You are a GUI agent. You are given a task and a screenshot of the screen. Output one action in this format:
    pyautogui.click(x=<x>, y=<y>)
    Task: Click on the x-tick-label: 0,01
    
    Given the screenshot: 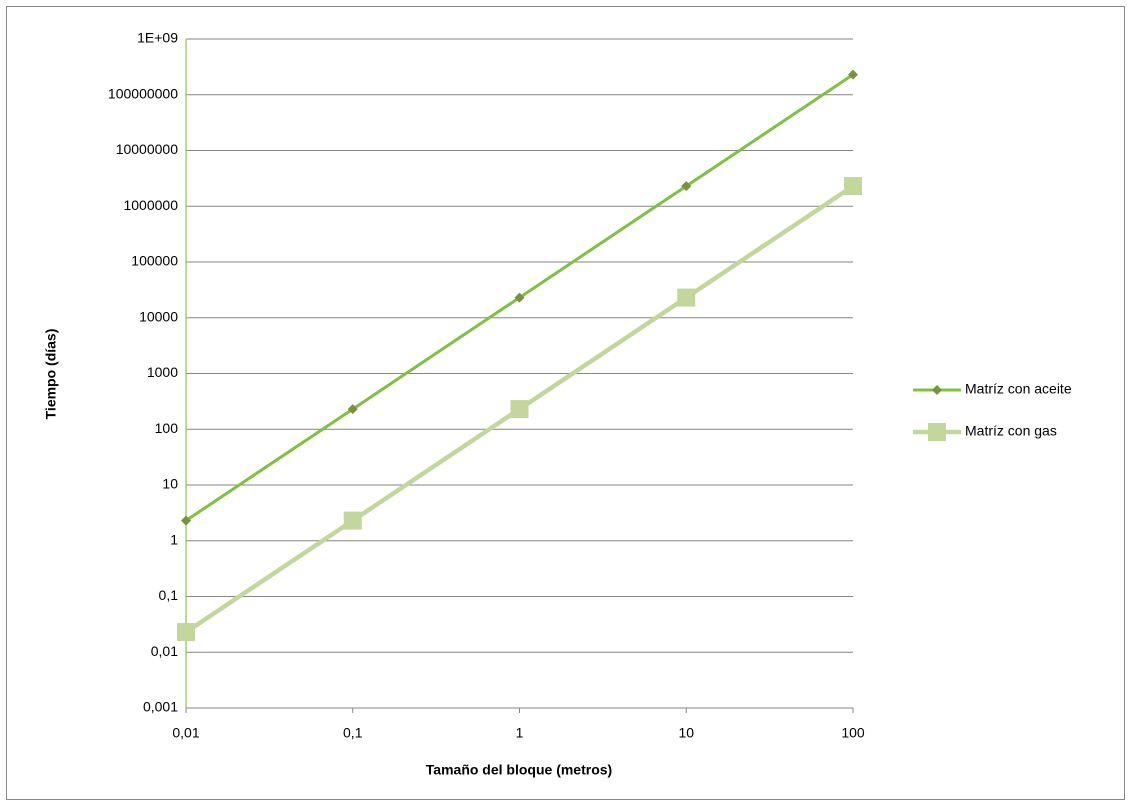 What is the action you would take?
    pyautogui.click(x=185, y=733)
    